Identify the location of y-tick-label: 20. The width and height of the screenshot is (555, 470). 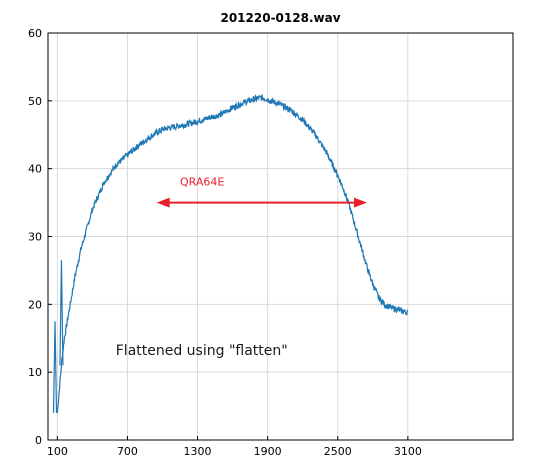
(35, 304).